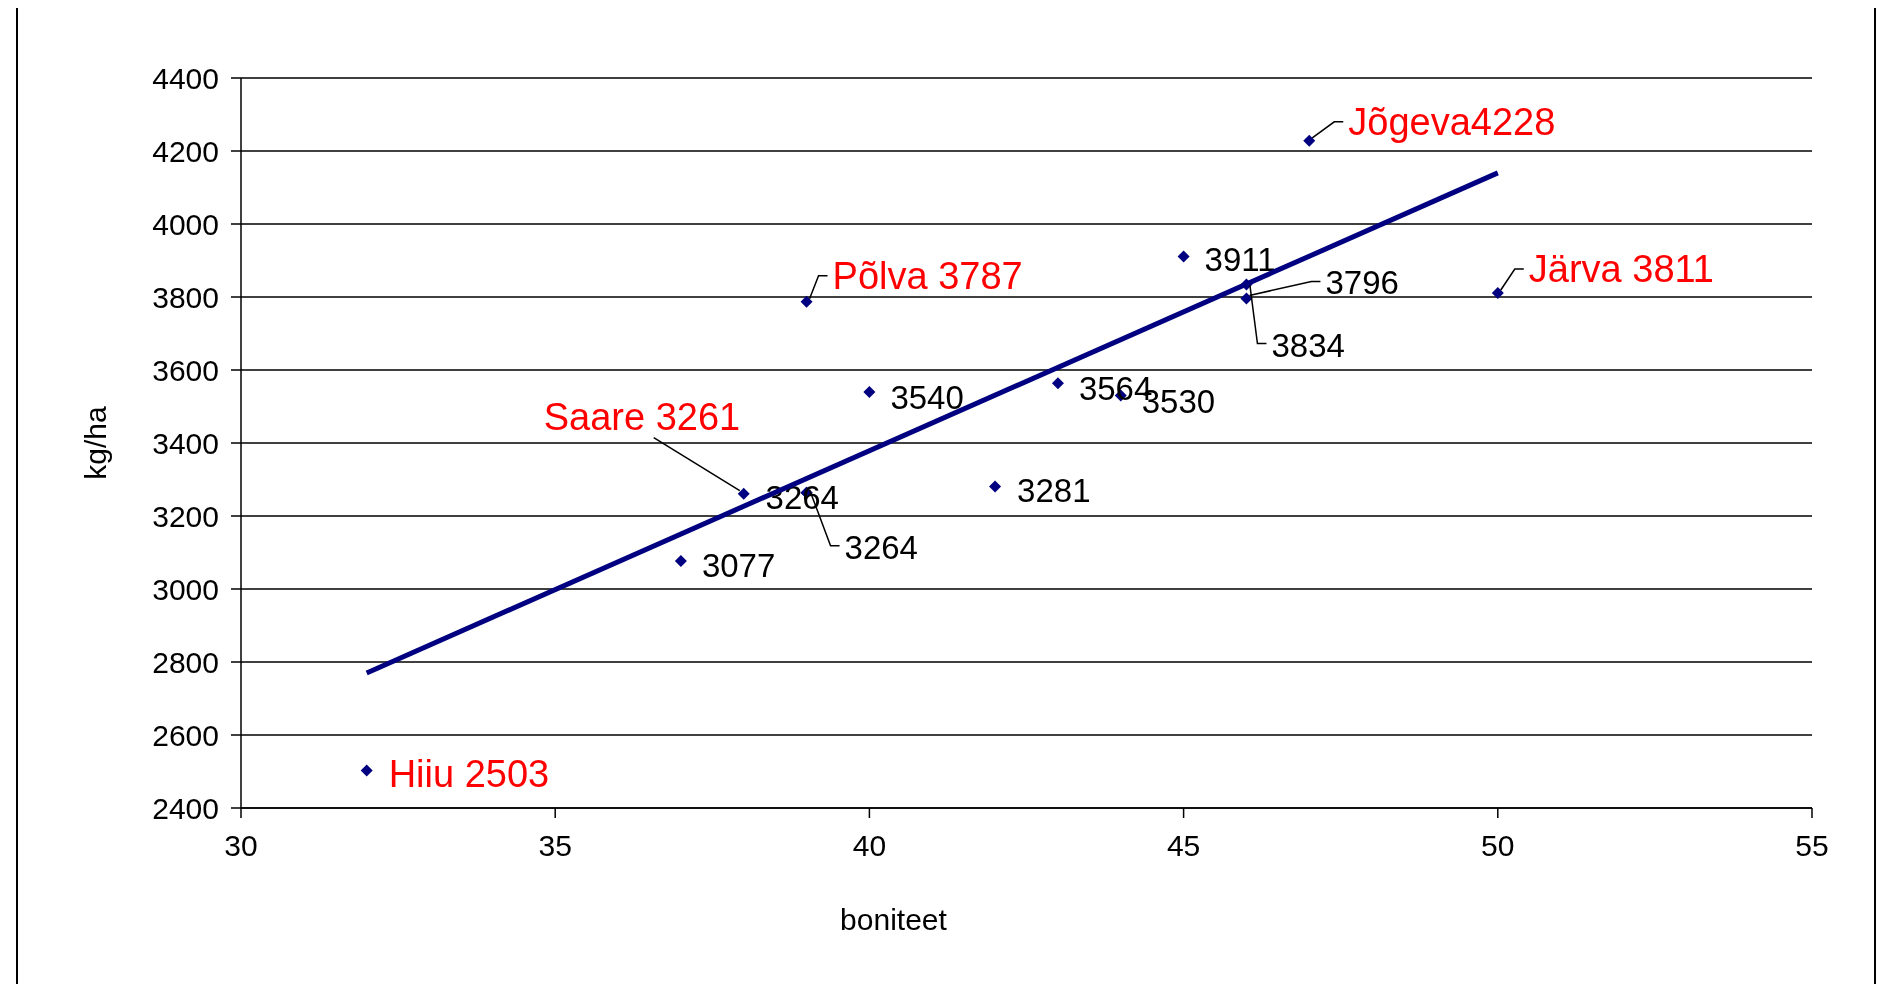 This screenshot has width=1885, height=992. Describe the element at coordinates (869, 845) in the screenshot. I see `x-tick-label: 40` at that location.